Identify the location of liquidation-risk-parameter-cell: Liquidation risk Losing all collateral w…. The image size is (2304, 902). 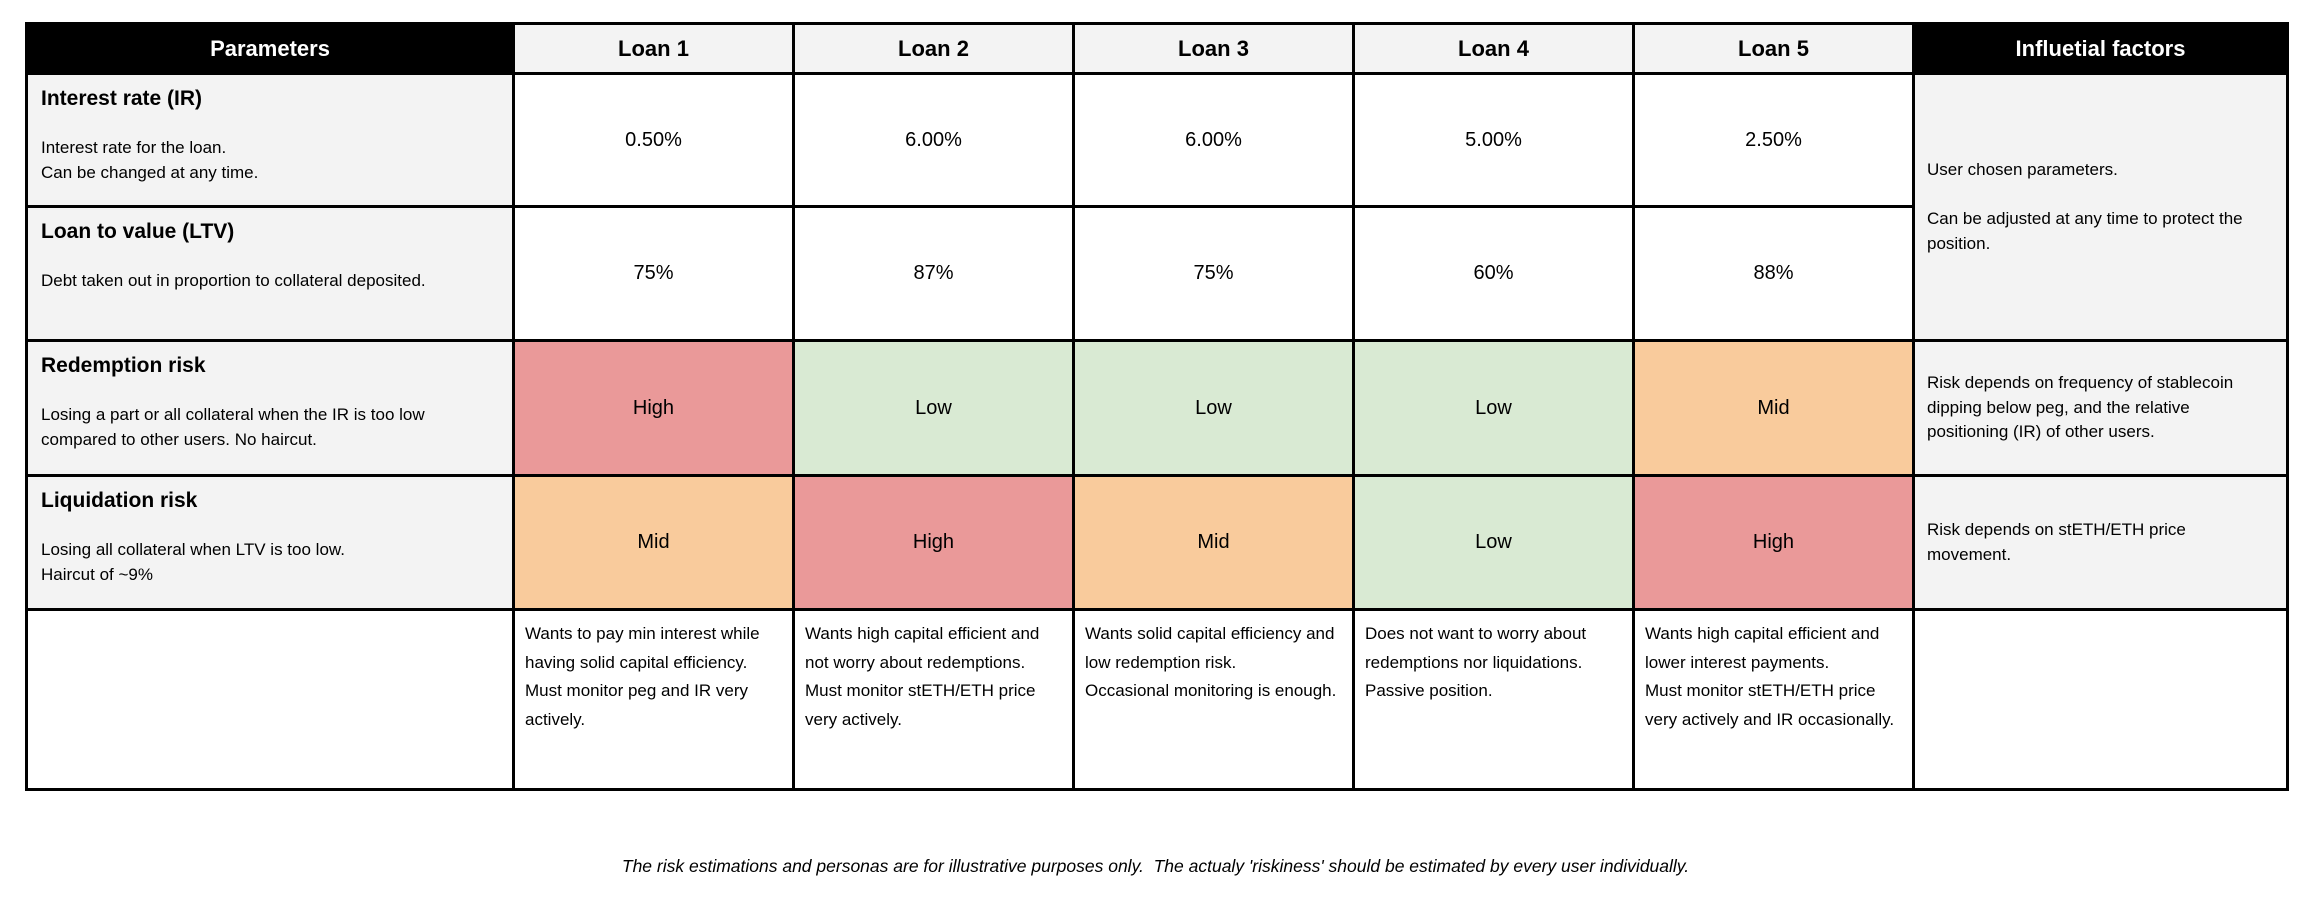
(270, 542).